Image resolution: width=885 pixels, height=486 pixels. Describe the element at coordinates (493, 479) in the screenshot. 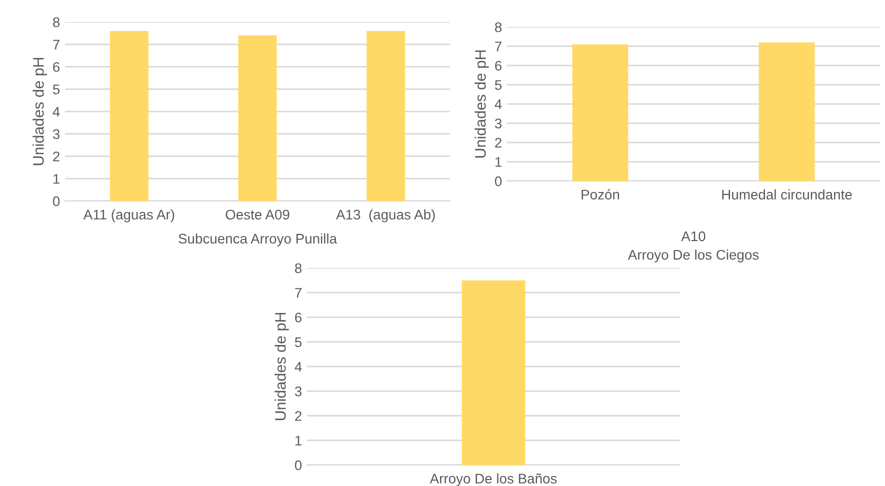

I see `x-tick-label: Arroyo De los Baños` at that location.